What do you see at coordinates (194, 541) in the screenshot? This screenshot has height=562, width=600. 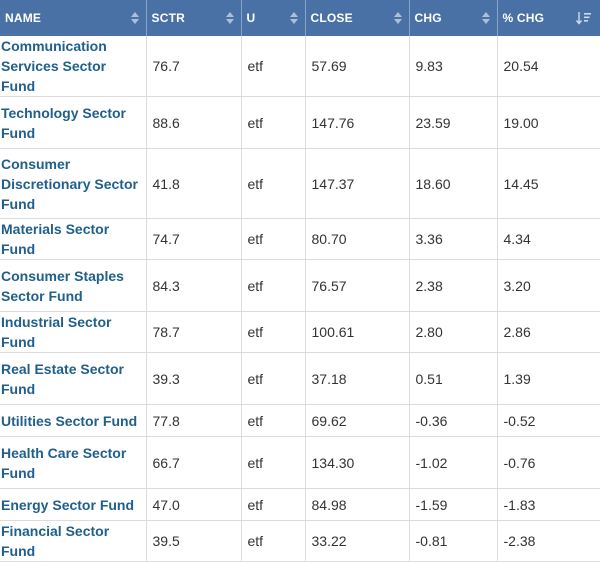 I see `cell-sctr: 39.5` at bounding box center [194, 541].